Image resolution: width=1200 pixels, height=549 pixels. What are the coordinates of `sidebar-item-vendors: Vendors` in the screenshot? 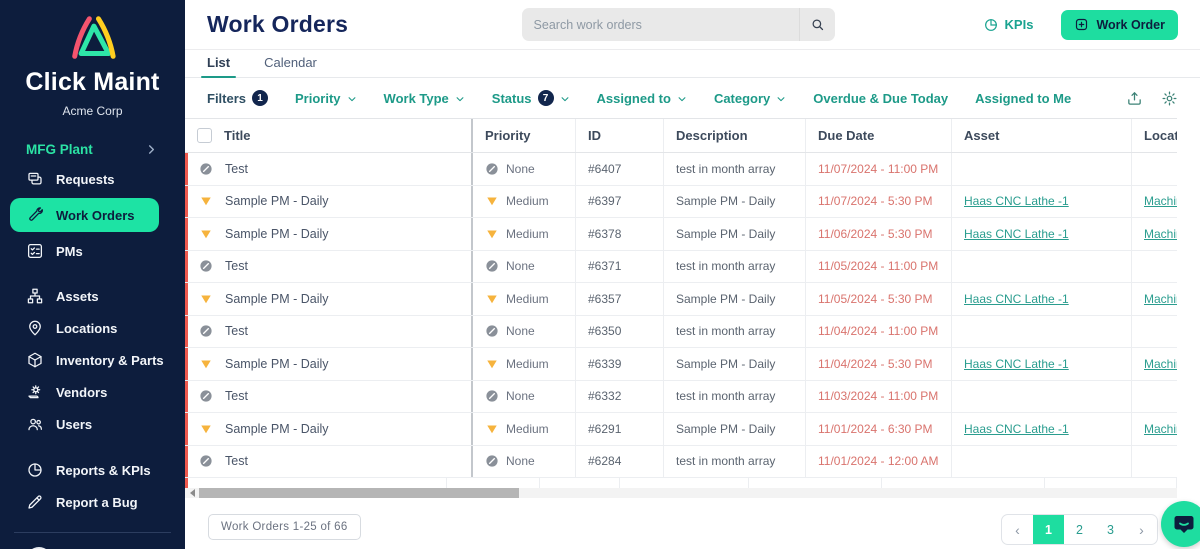 It's located at (92, 392).